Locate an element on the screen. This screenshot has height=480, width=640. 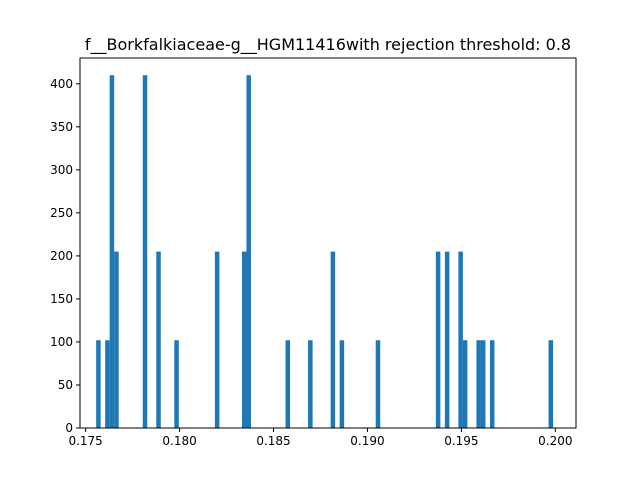
y-tick-label: 300 is located at coordinates (61, 170).